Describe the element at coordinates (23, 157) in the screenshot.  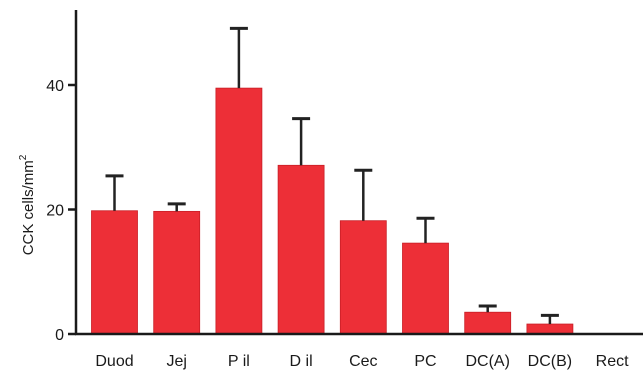
I see `y-axis-label-superscript: 2` at that location.